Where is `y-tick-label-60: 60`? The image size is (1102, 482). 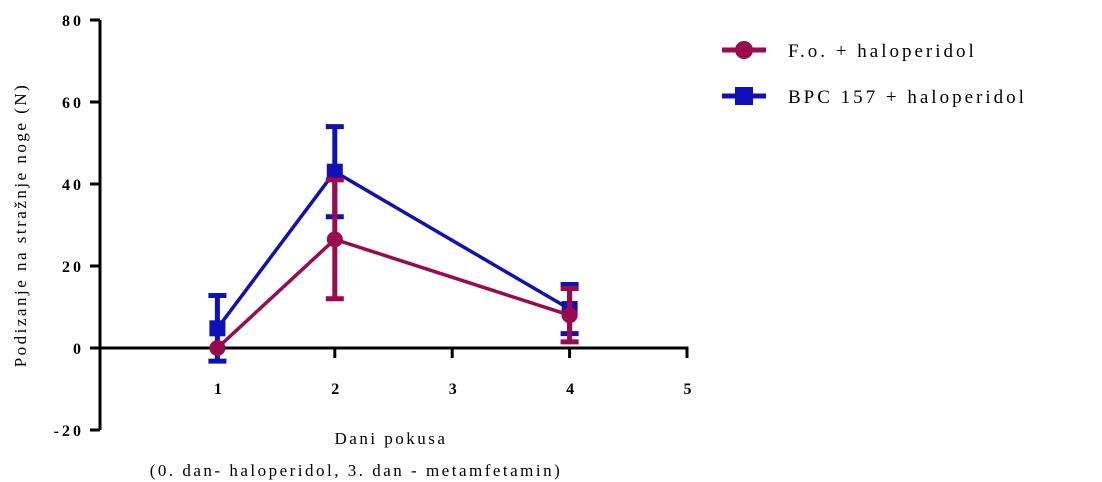
y-tick-label-60: 60 is located at coordinates (73, 103).